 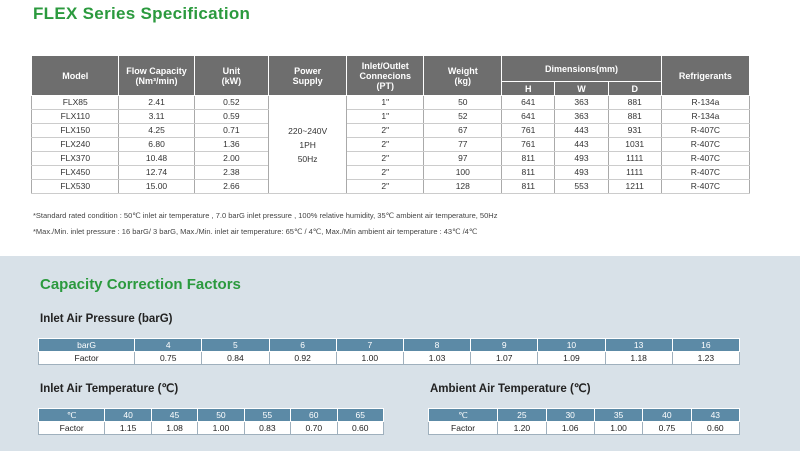 I want to click on cf-key: 5, so click(x=235, y=345).